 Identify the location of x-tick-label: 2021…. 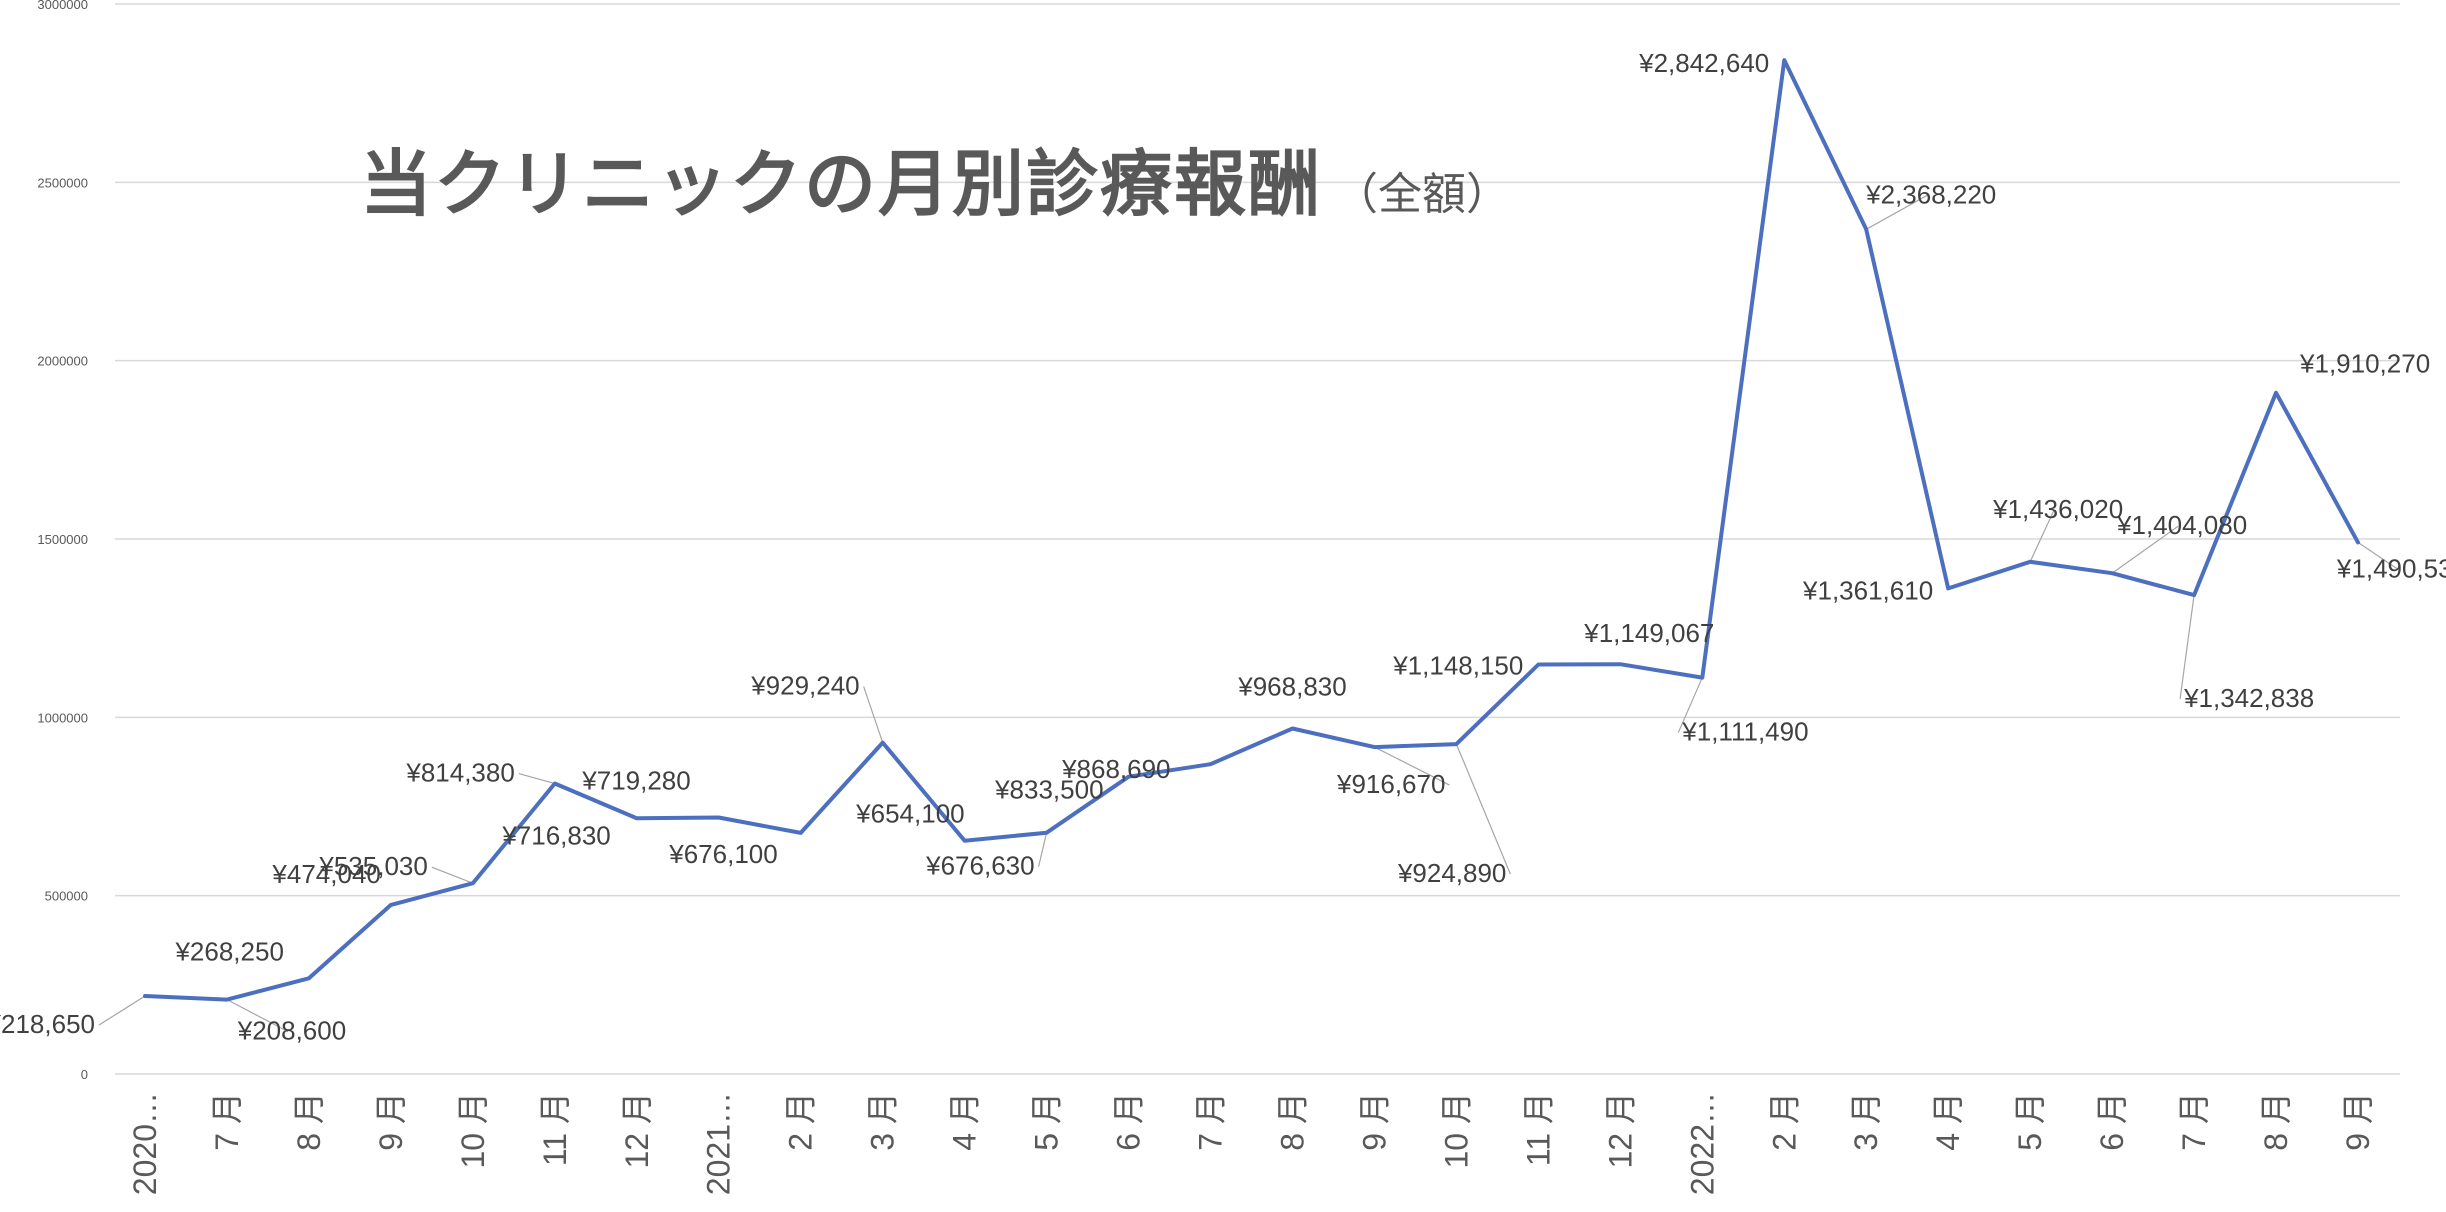
(719, 1143).